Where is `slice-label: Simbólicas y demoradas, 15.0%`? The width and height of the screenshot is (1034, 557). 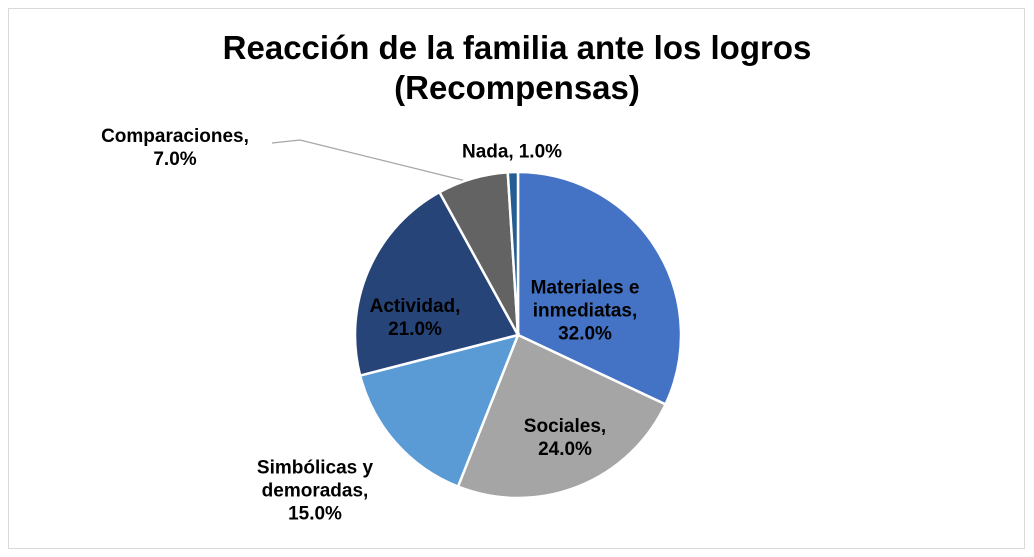 slice-label: Simbólicas y demoradas, 15.0% is located at coordinates (315, 491).